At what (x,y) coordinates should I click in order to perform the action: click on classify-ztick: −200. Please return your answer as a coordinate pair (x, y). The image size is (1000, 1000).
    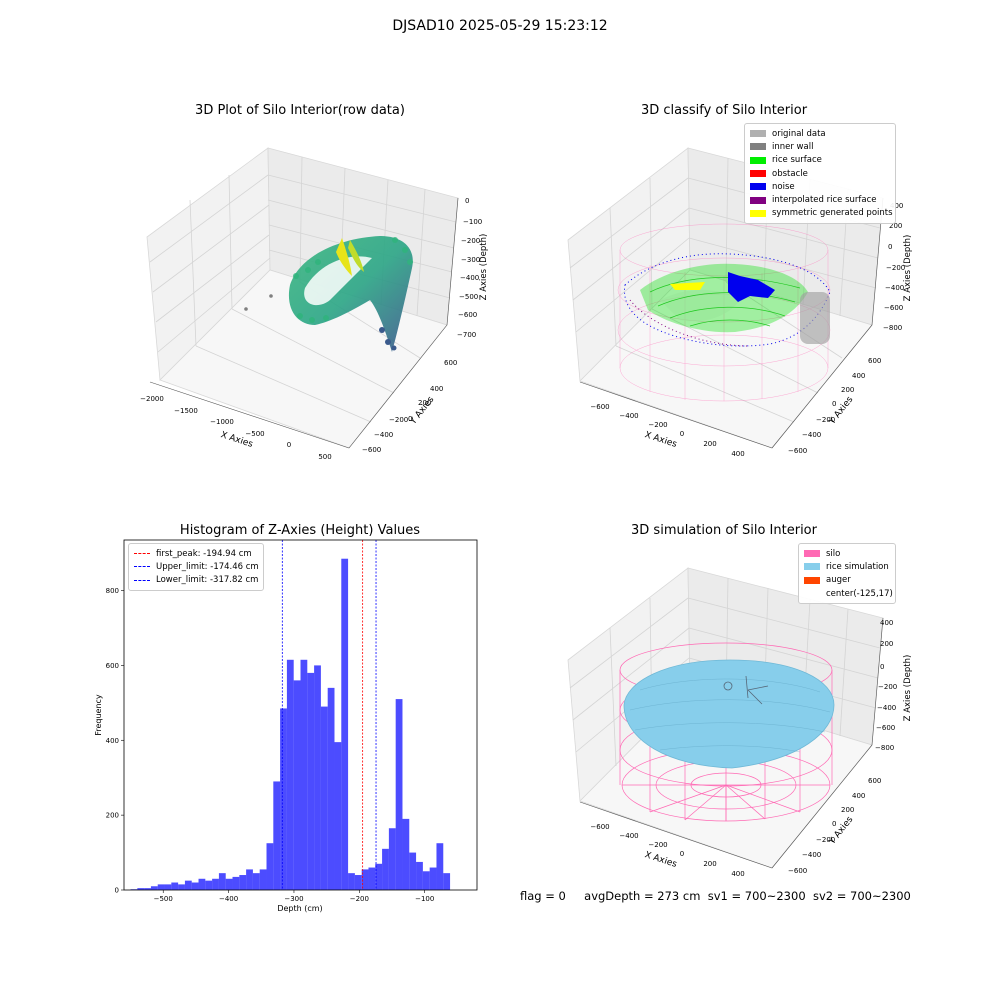
    Looking at the image, I should click on (895, 268).